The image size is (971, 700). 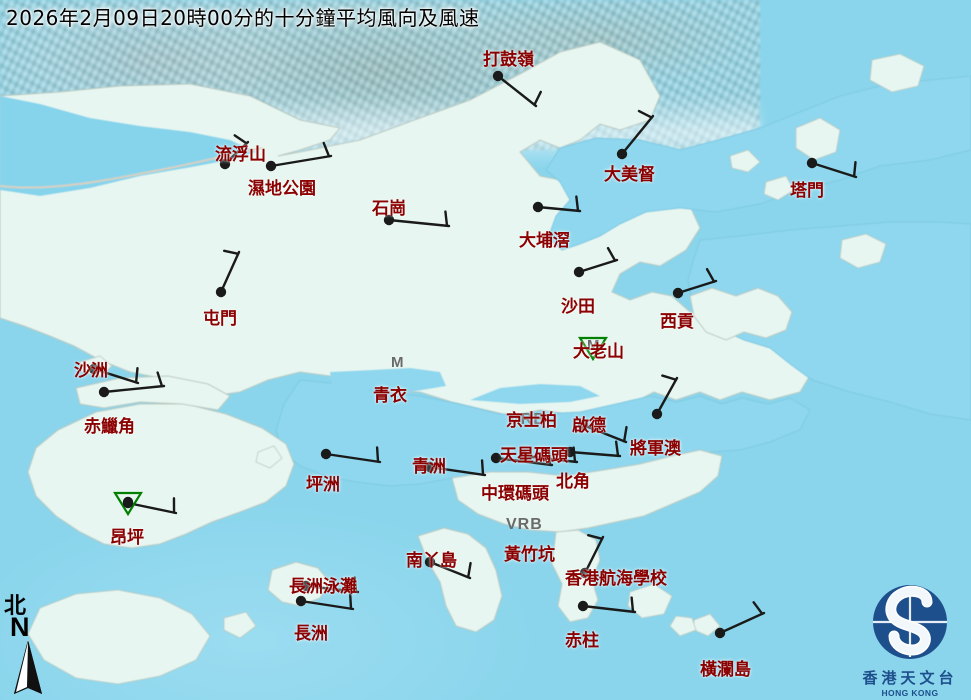 I want to click on island-lantau, so click(x=161, y=476).